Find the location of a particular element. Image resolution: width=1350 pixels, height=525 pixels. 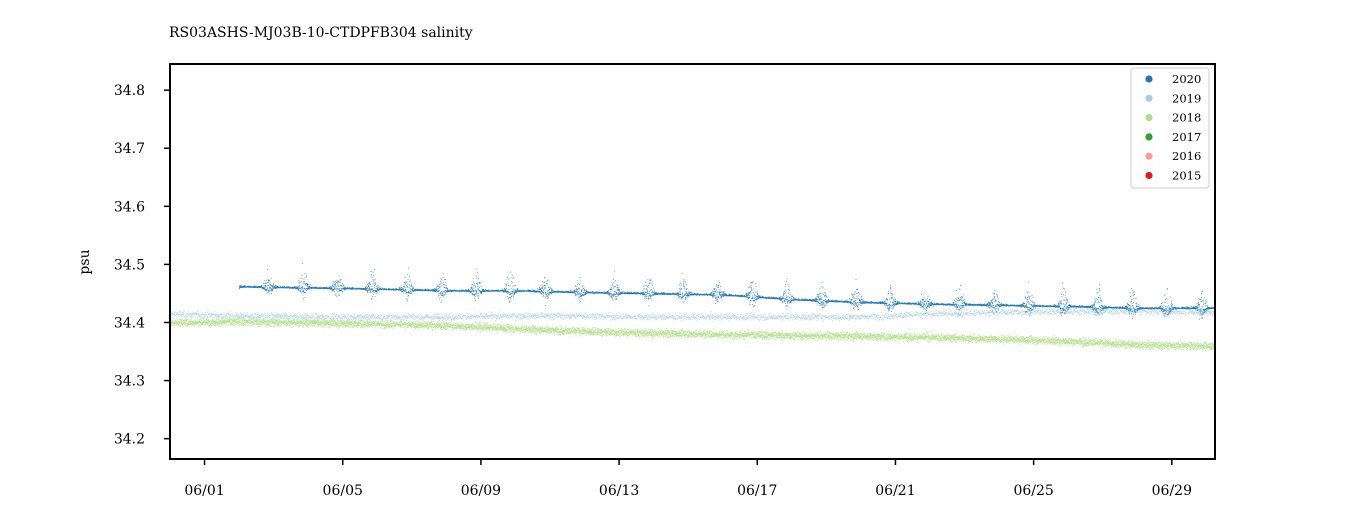

legend-marker-2016 is located at coordinates (1149, 156).